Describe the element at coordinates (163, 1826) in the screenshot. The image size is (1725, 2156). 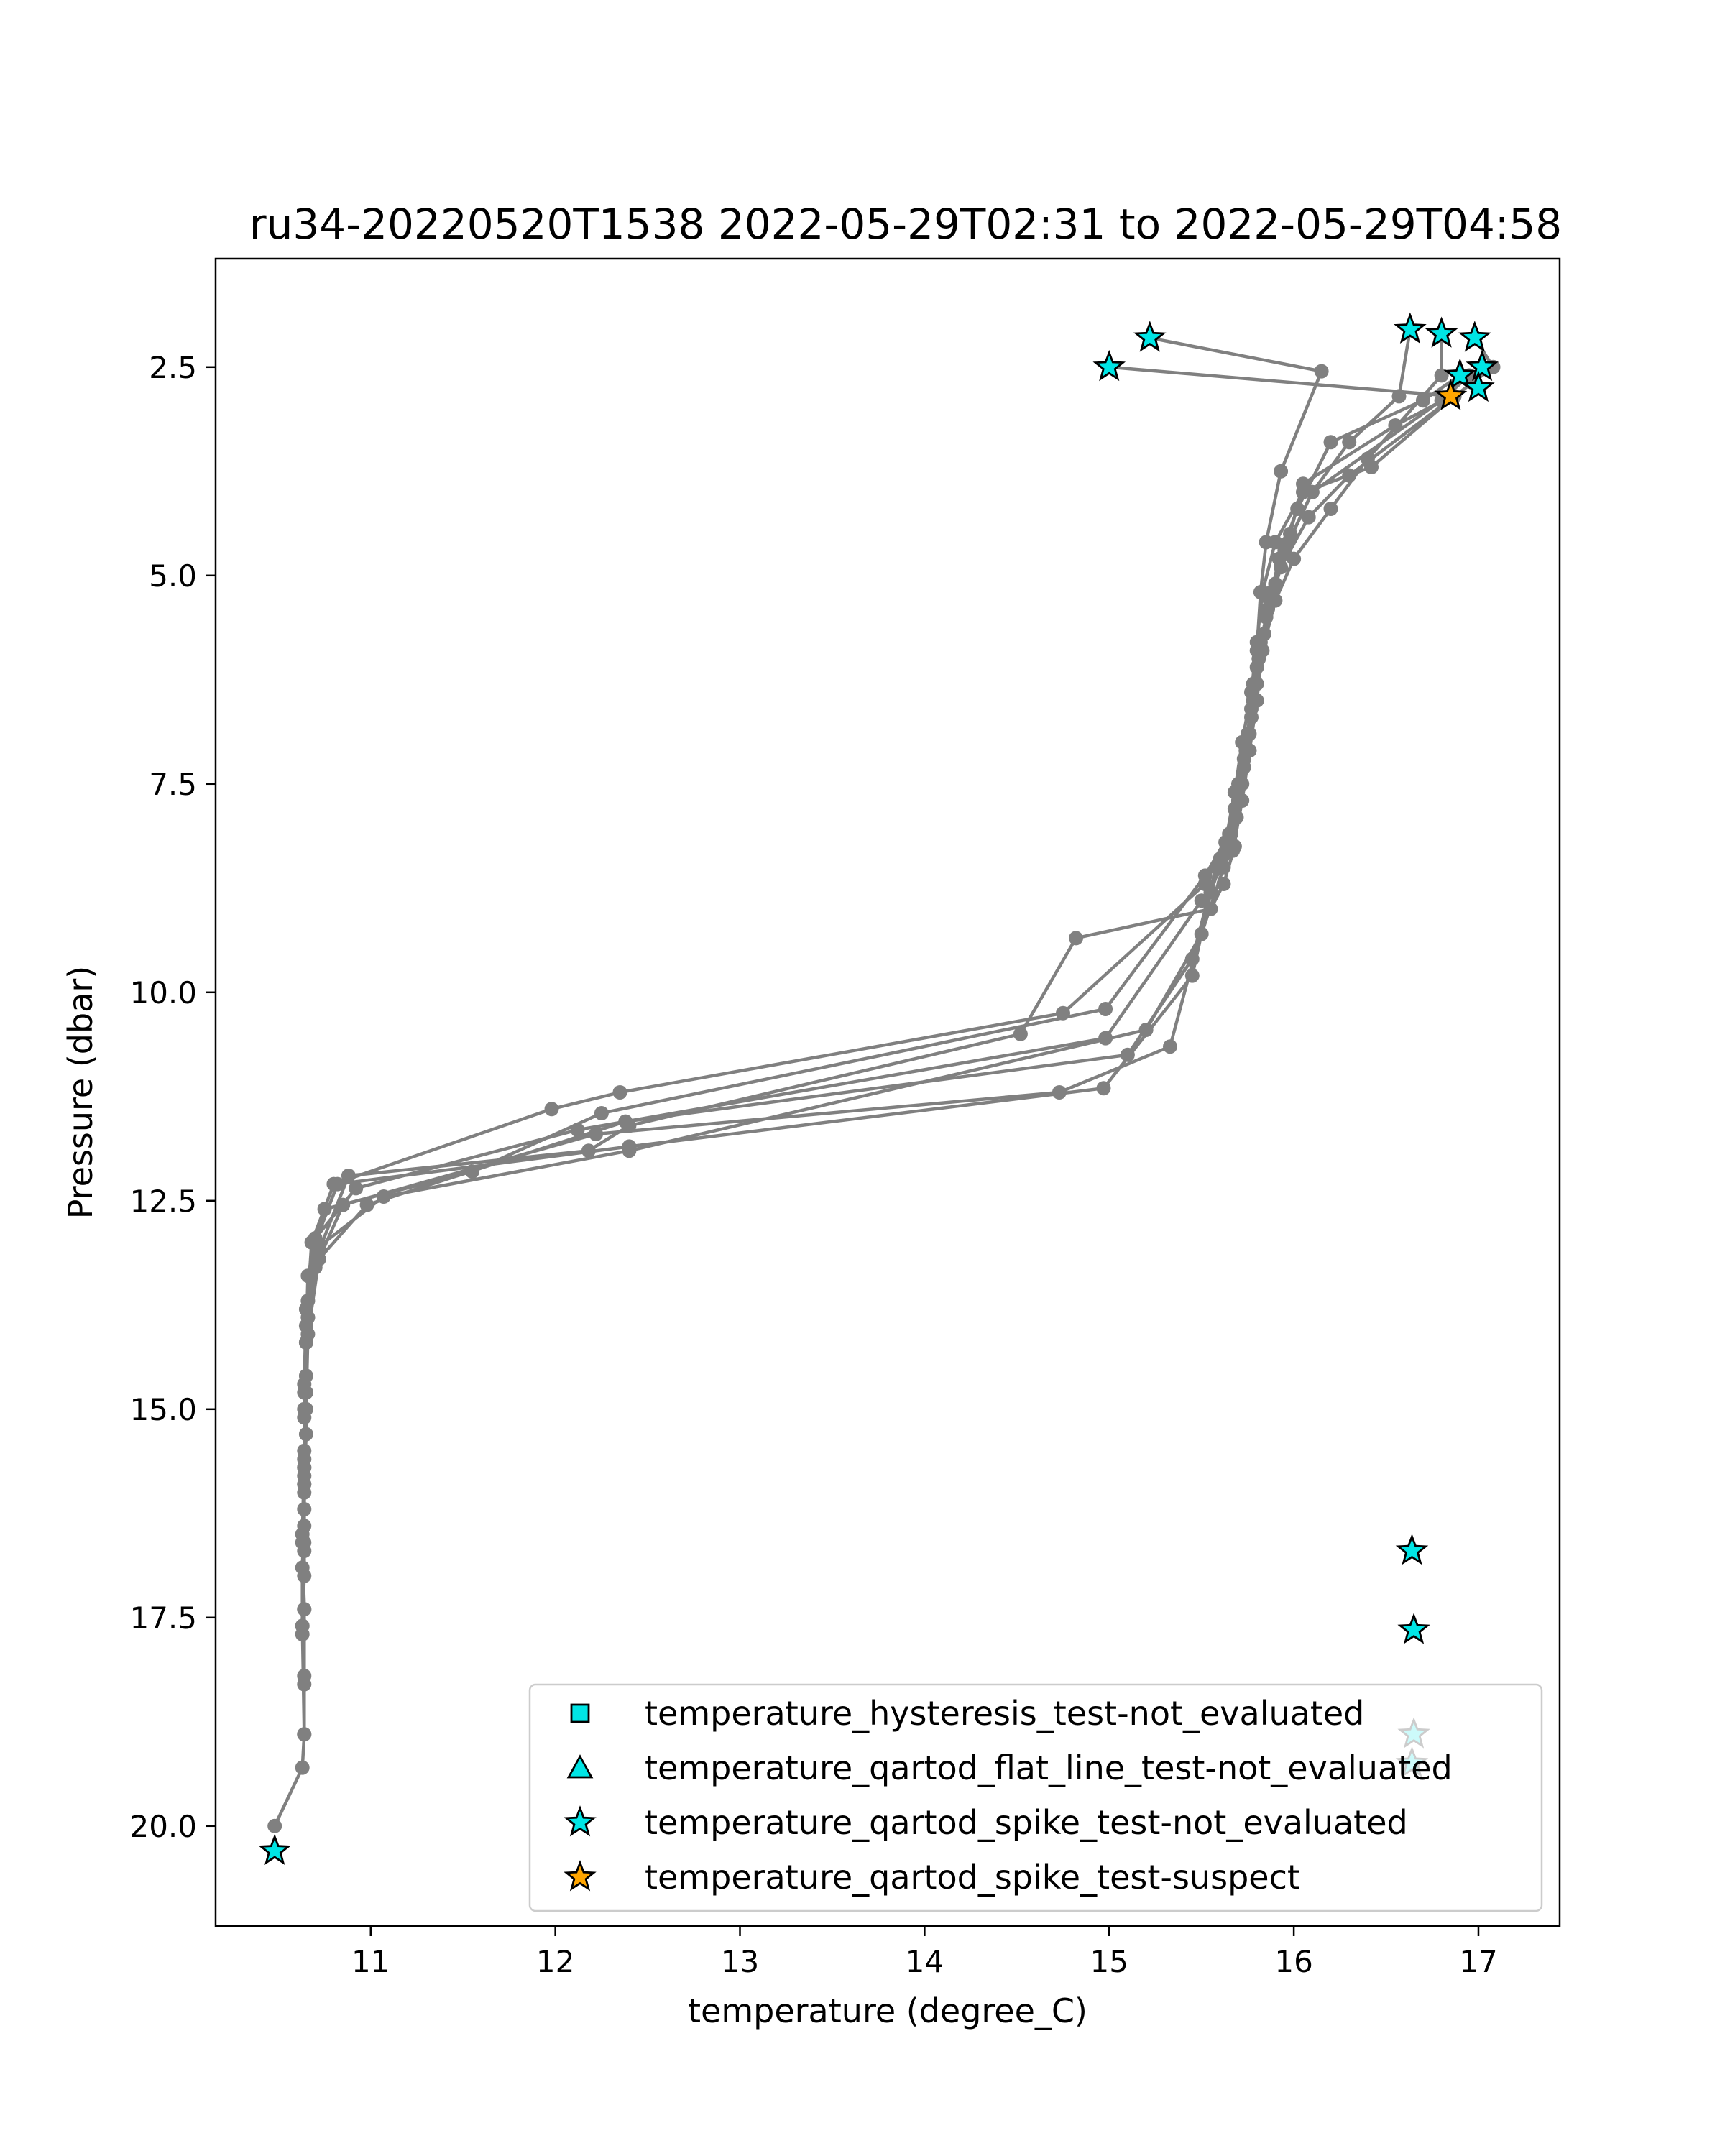
I see `y-tick-label: 20.0` at that location.